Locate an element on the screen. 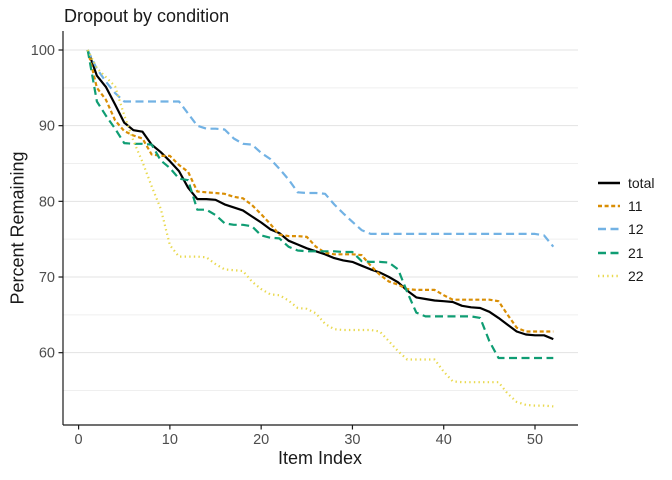 This screenshot has width=672, height=480. x-tick-label-40: 40 is located at coordinates (444, 440).